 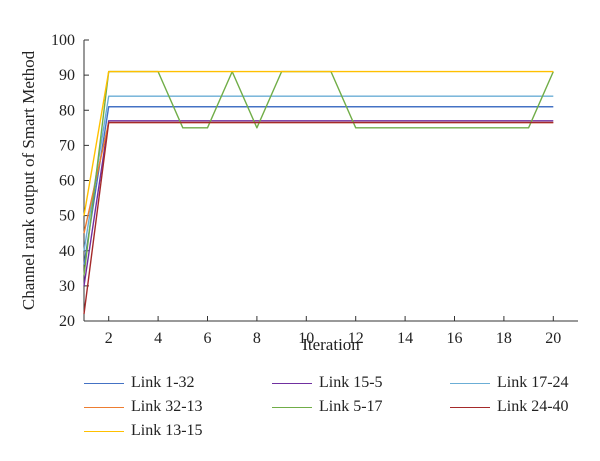 I want to click on y-tick-label: 90, so click(x=67, y=75).